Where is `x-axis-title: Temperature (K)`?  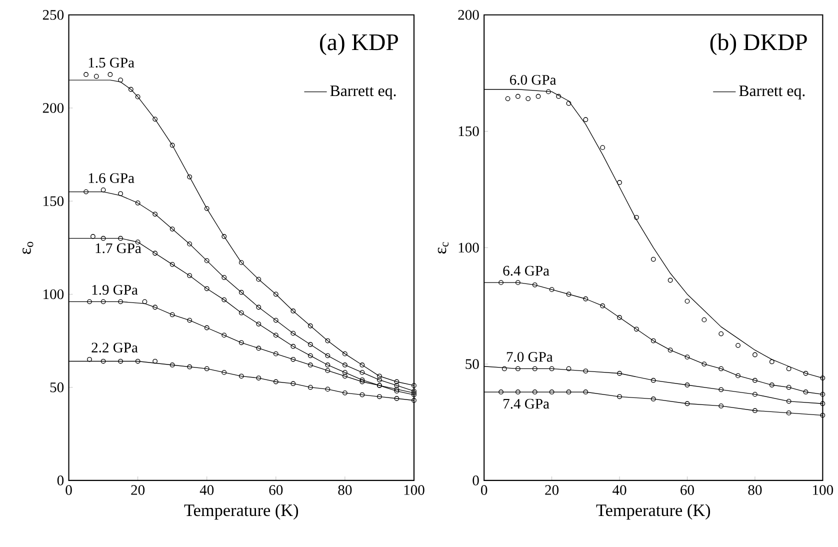 x-axis-title: Temperature (K) is located at coordinates (653, 512).